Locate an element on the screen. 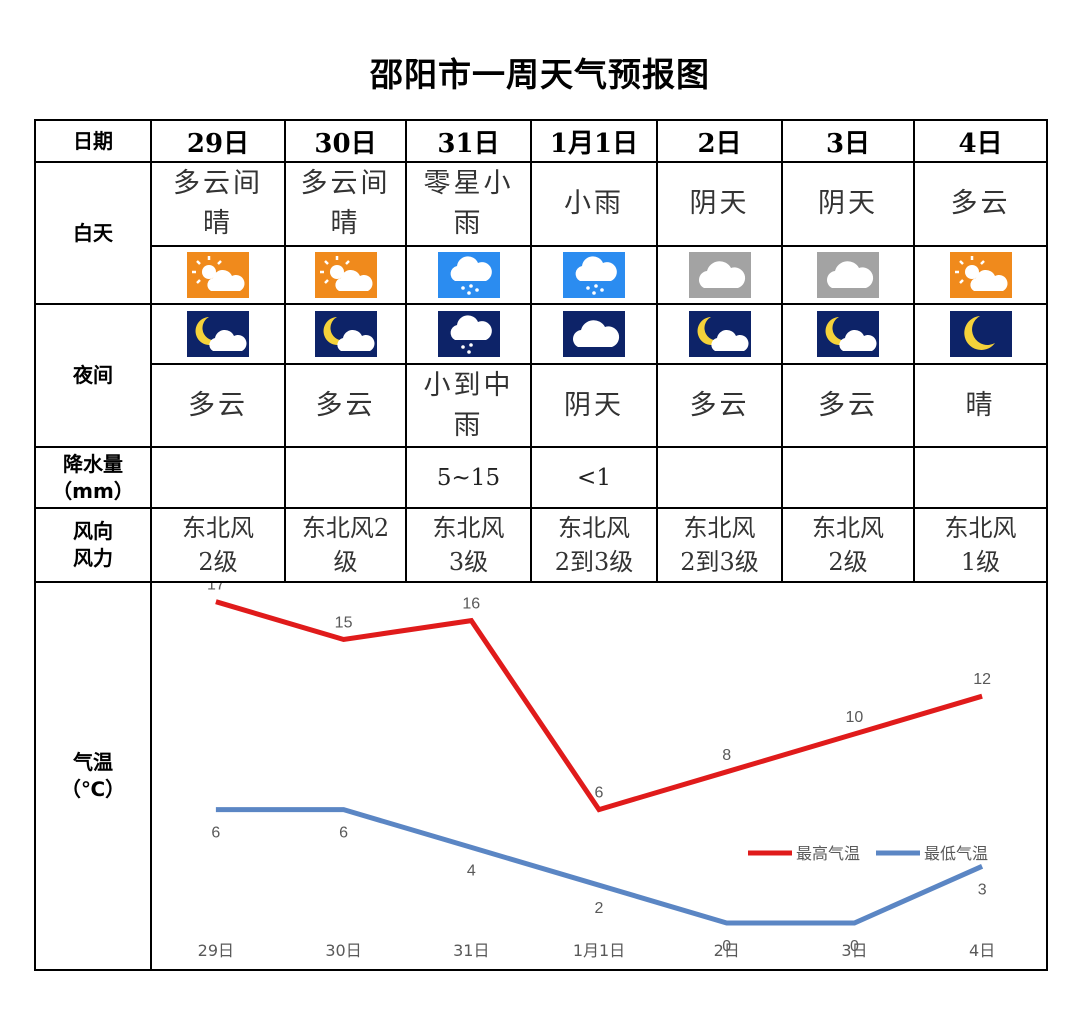 The image size is (1080, 1016). row-label: 日期 is located at coordinates (93, 140).